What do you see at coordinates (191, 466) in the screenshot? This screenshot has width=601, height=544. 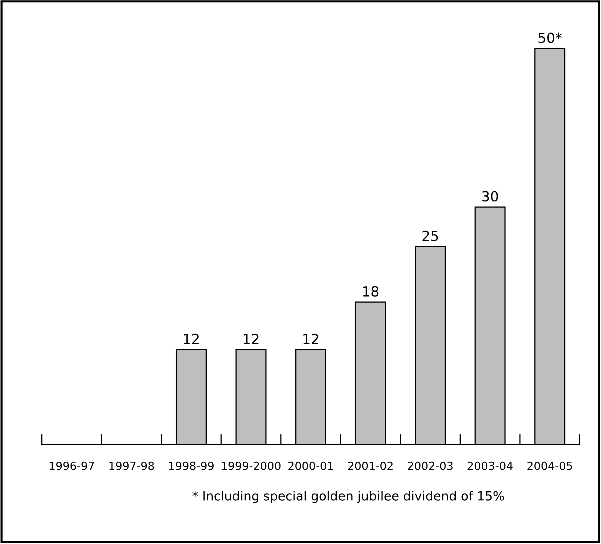 I see `x-tick-label: 1998-99` at bounding box center [191, 466].